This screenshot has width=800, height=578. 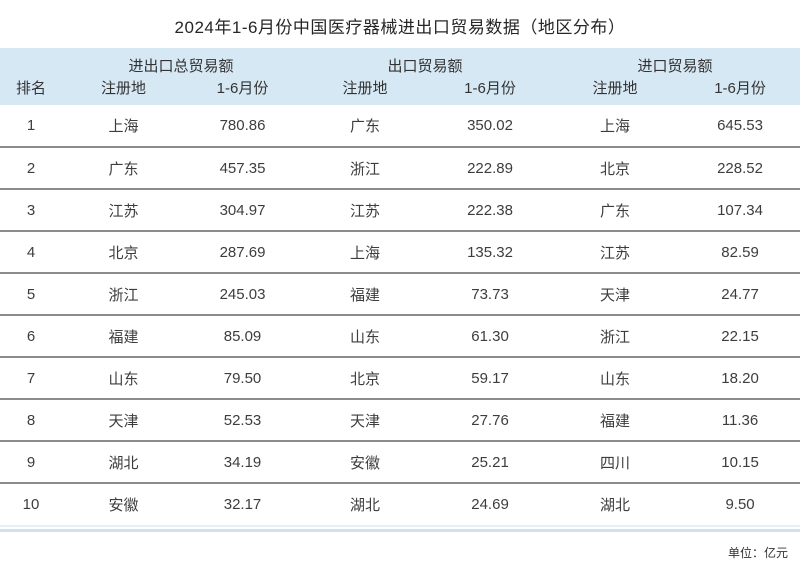 I want to click on import-region-cell: 浙江, so click(x=615, y=335).